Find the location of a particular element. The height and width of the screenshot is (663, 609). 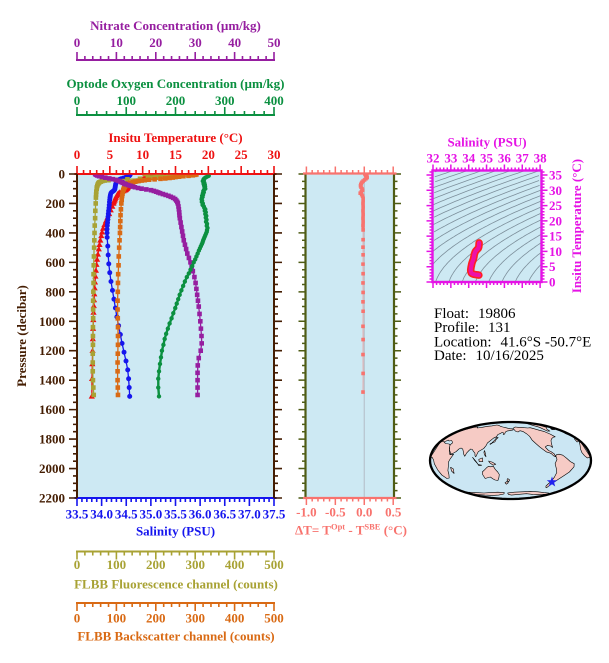

axis-tick-label: 37.0 is located at coordinates (249, 514).